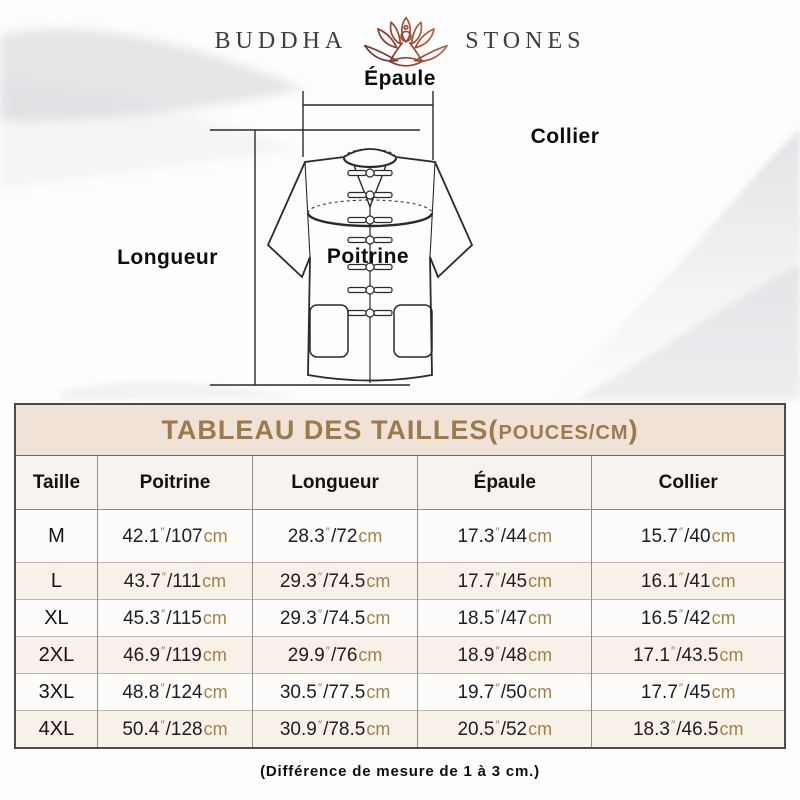 The height and width of the screenshot is (800, 800). Describe the element at coordinates (335, 483) in the screenshot. I see `column-header: Longueur` at that location.